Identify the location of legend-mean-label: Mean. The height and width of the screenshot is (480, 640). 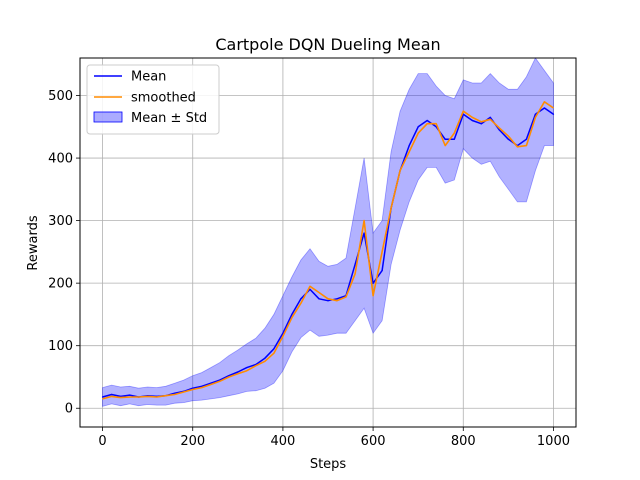
(148, 77).